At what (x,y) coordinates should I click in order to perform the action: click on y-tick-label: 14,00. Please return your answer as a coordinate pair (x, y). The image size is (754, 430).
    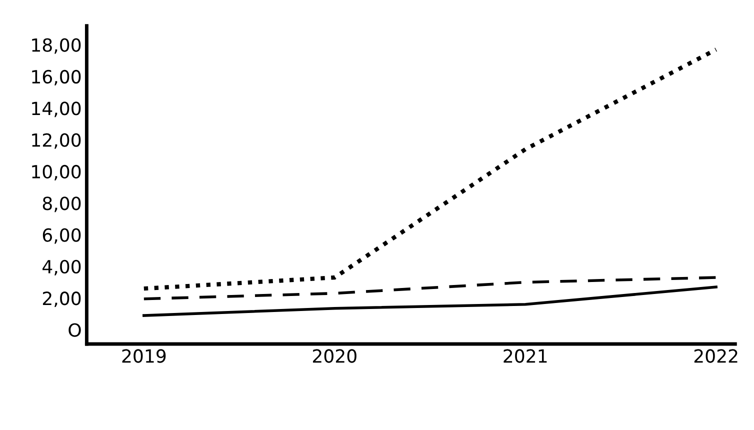
    Looking at the image, I should click on (56, 110).